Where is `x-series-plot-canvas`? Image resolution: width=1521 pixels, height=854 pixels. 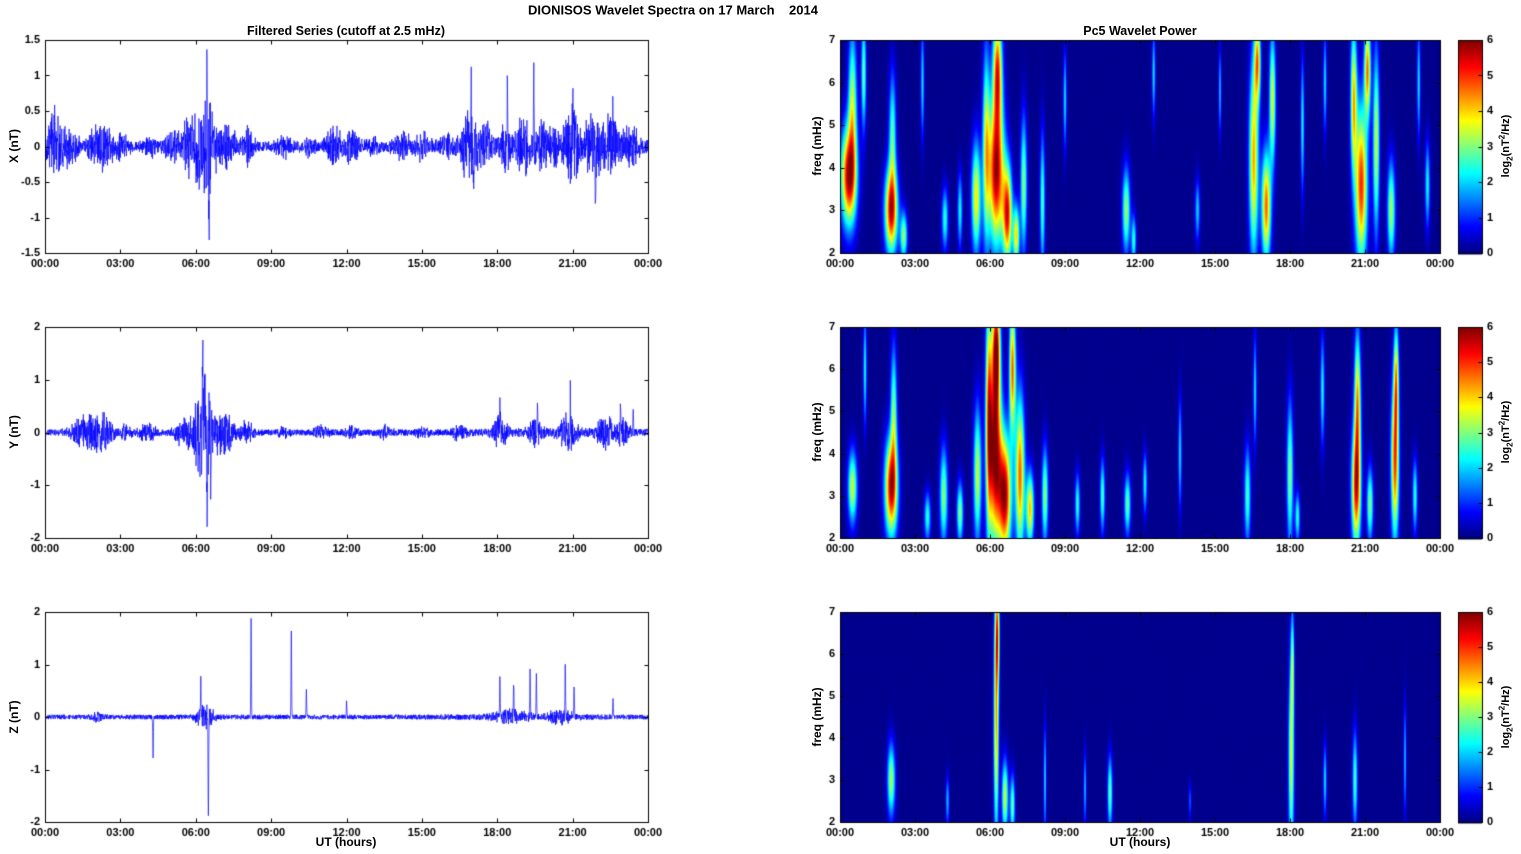
x-series-plot-canvas is located at coordinates (350, 157).